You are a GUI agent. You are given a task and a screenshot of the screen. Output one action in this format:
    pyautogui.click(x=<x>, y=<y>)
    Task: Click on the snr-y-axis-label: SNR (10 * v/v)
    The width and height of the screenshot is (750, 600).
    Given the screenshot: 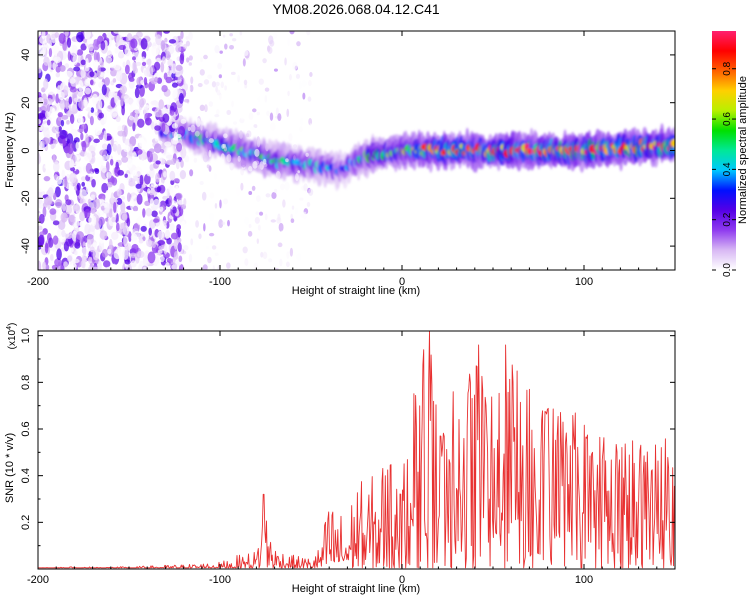 What is the action you would take?
    pyautogui.click(x=10, y=468)
    